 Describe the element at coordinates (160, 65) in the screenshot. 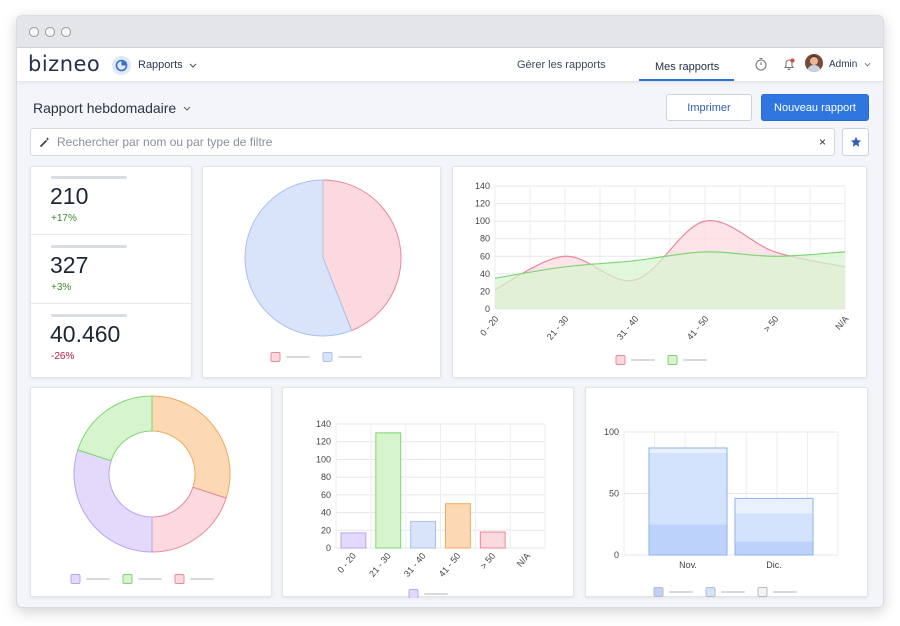

I see `module-label: Rapports` at that location.